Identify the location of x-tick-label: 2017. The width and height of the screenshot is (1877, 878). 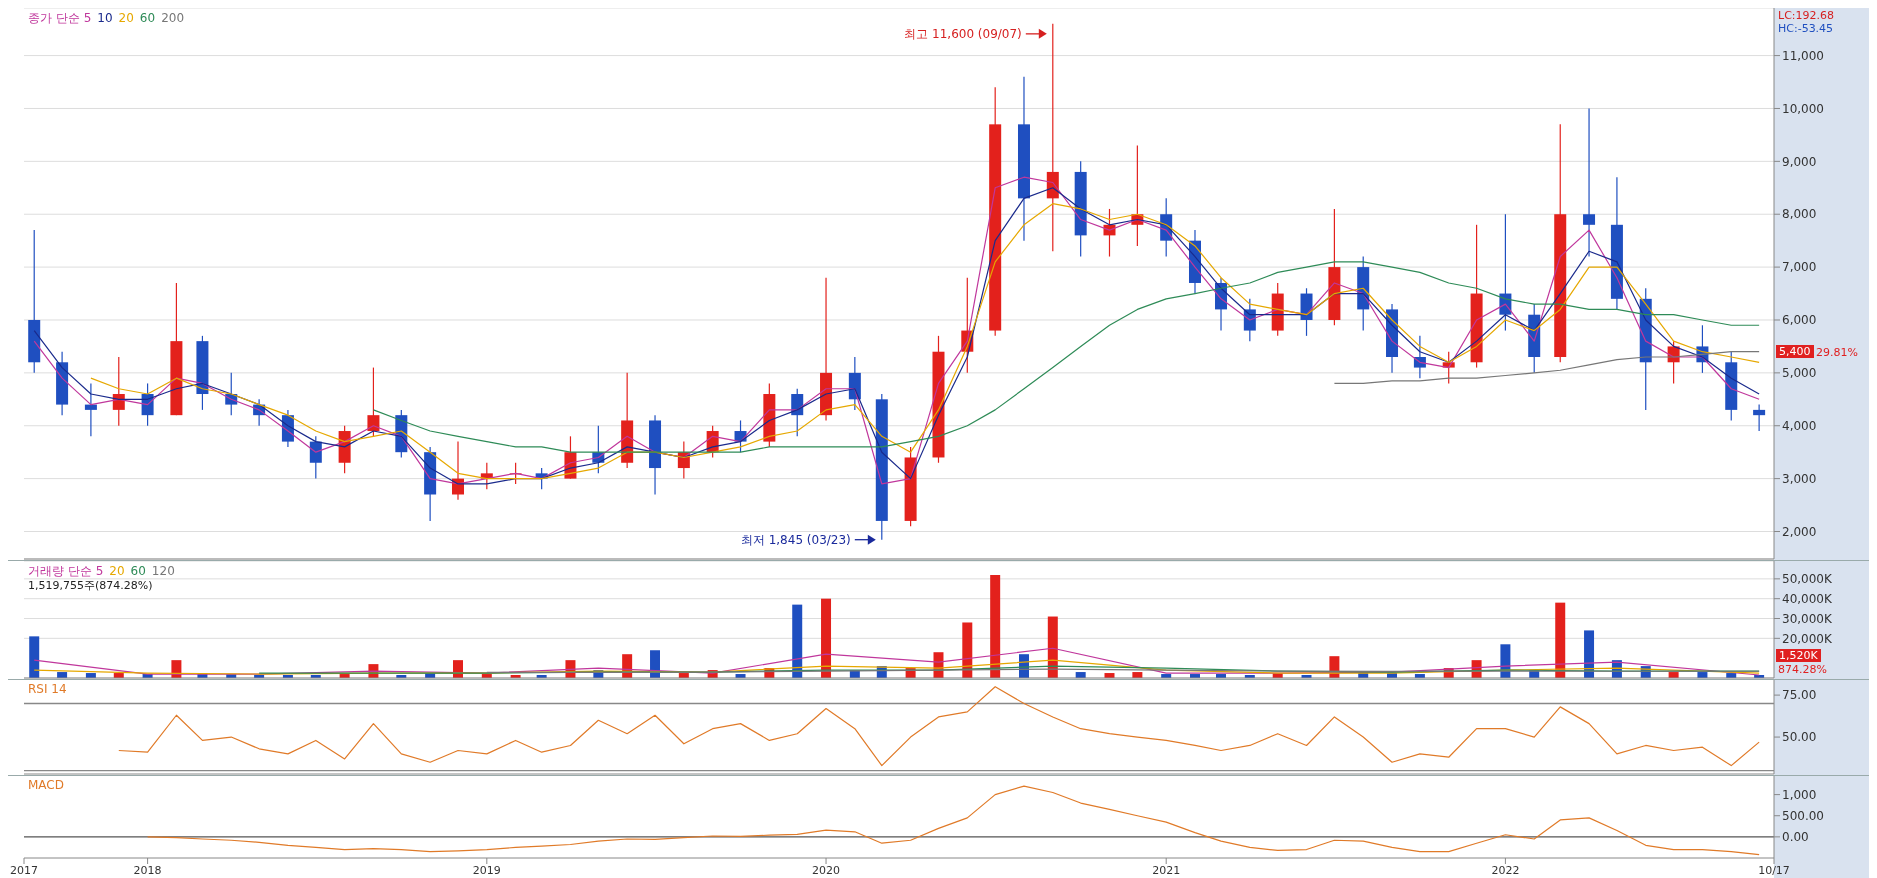
(24, 870).